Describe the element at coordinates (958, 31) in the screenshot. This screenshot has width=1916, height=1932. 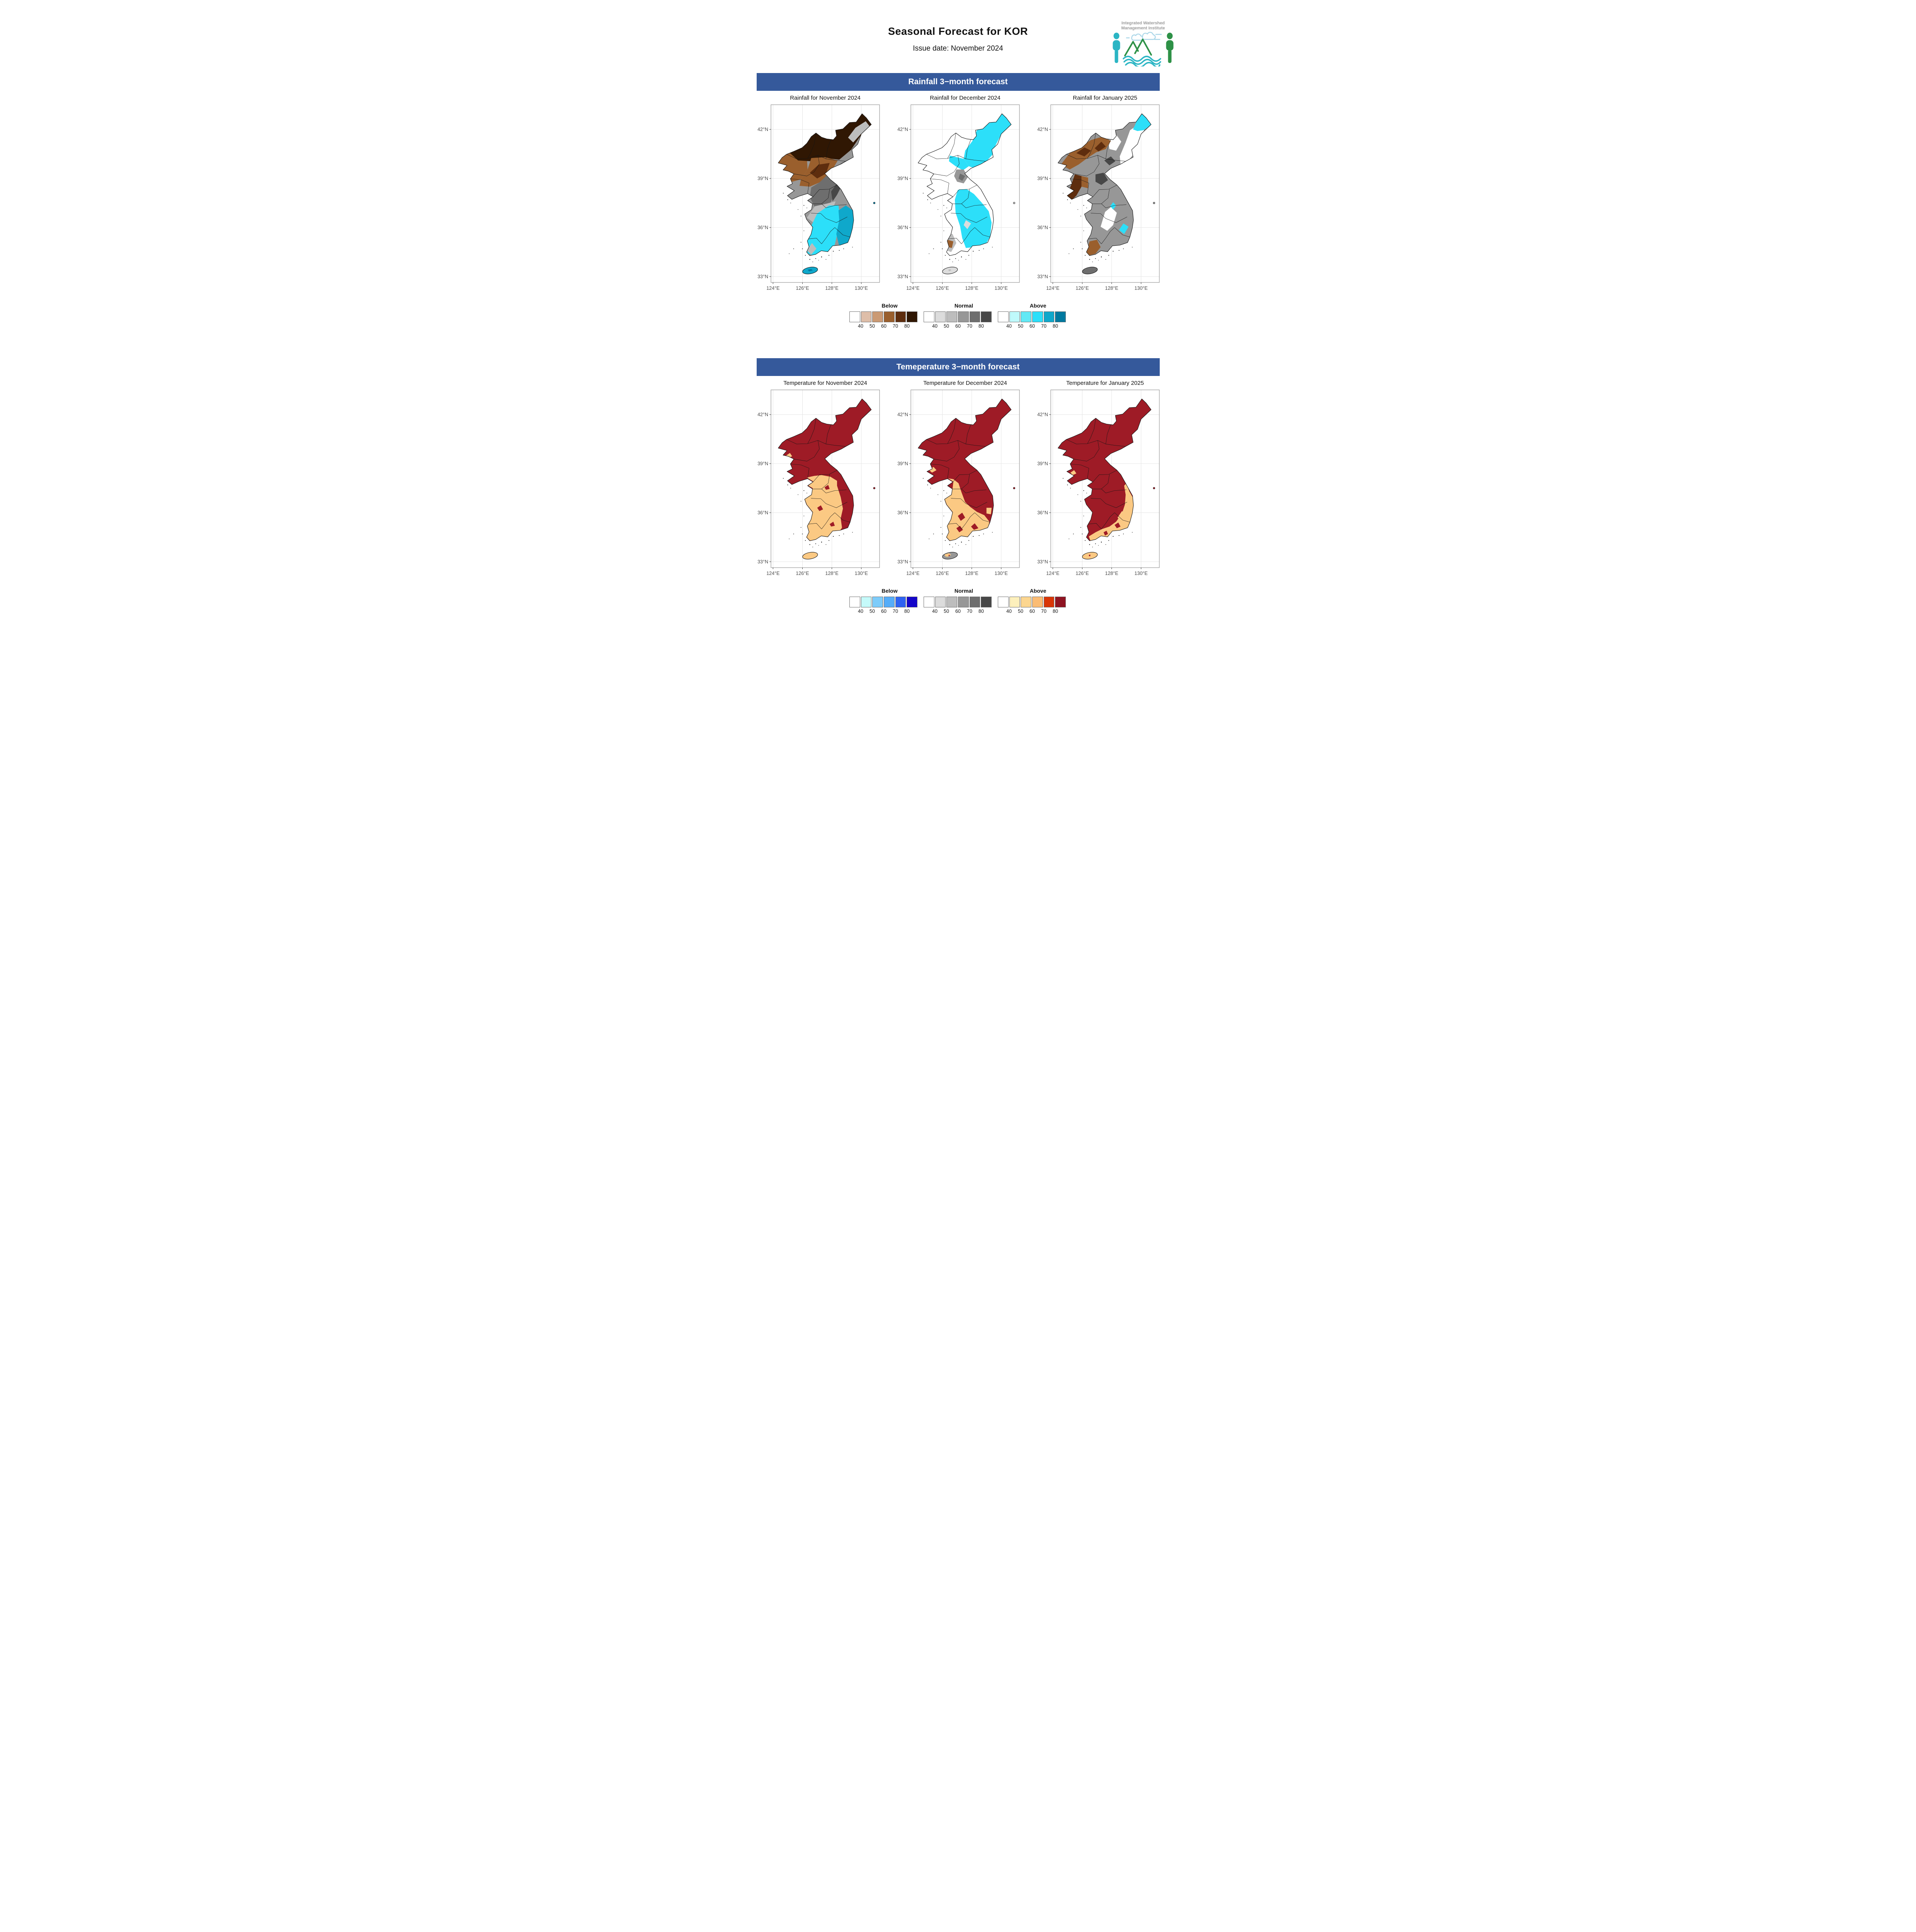
I see `page-title: Seasonal Forecast for KOR` at that location.